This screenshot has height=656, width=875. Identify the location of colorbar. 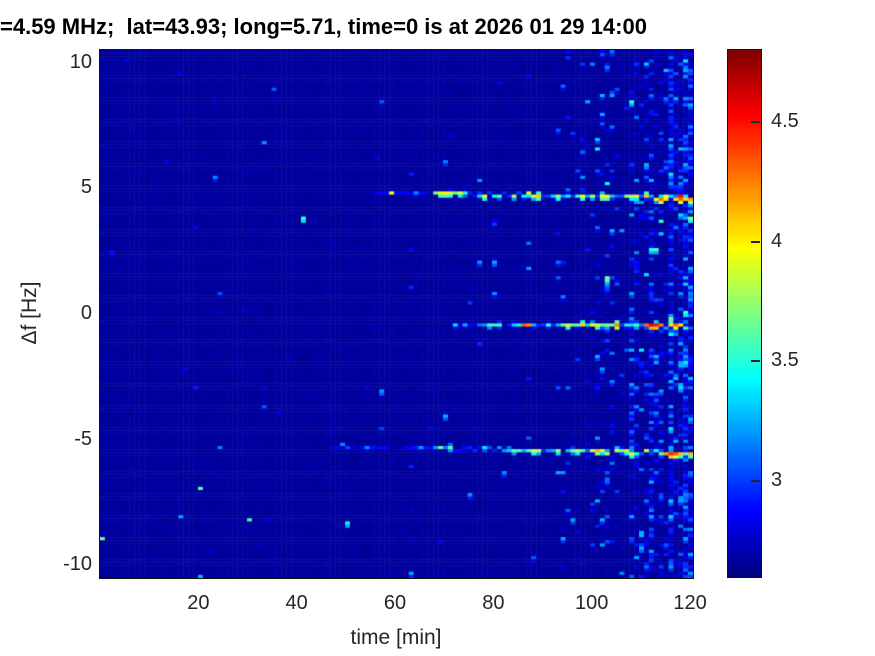
(744, 313).